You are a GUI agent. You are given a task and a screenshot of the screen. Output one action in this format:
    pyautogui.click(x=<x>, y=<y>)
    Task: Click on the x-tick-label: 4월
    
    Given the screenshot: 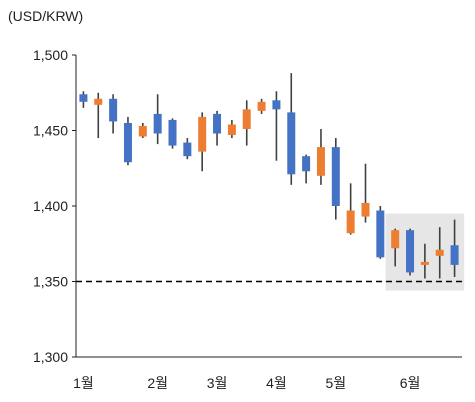 What is the action you would take?
    pyautogui.click(x=276, y=383)
    